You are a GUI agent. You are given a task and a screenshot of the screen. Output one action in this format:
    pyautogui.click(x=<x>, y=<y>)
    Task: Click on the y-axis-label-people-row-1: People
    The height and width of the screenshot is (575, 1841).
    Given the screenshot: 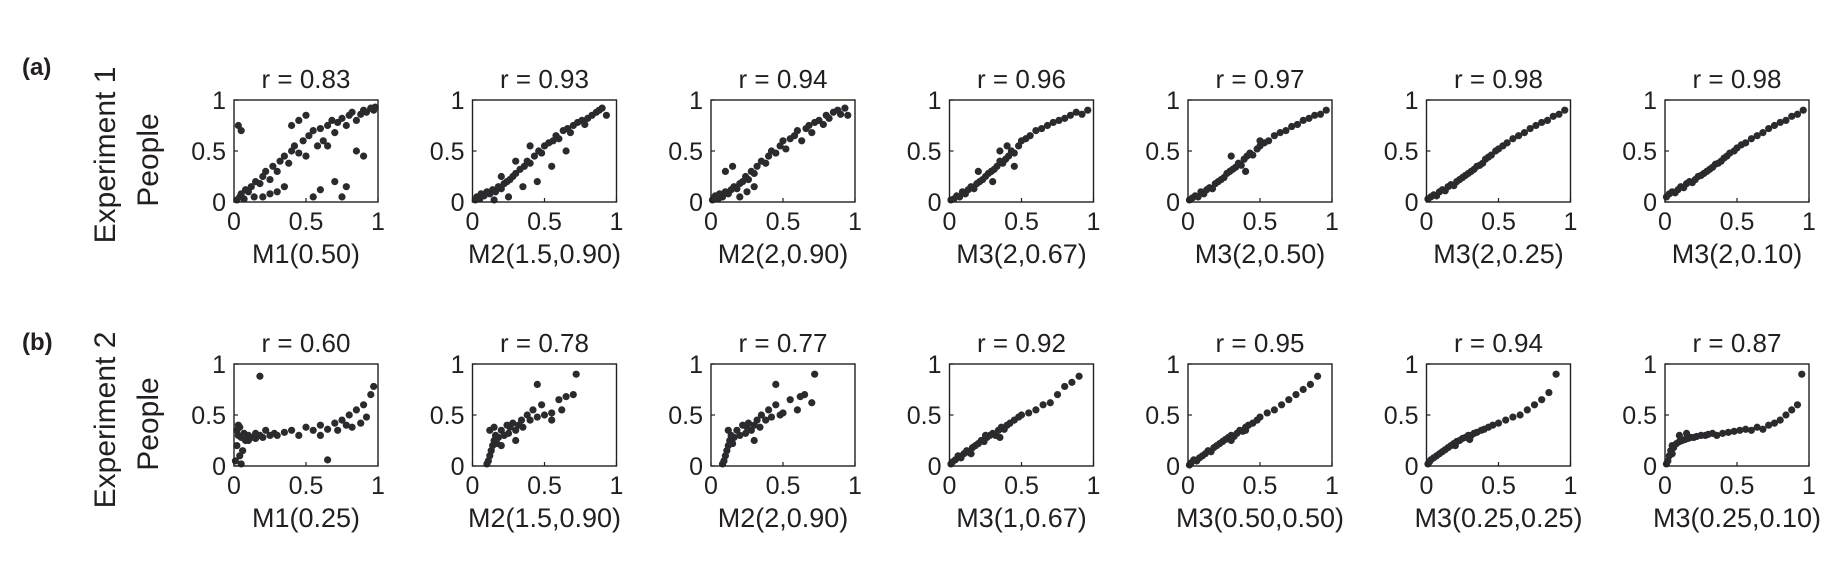 What is the action you would take?
    pyautogui.click(x=148, y=159)
    